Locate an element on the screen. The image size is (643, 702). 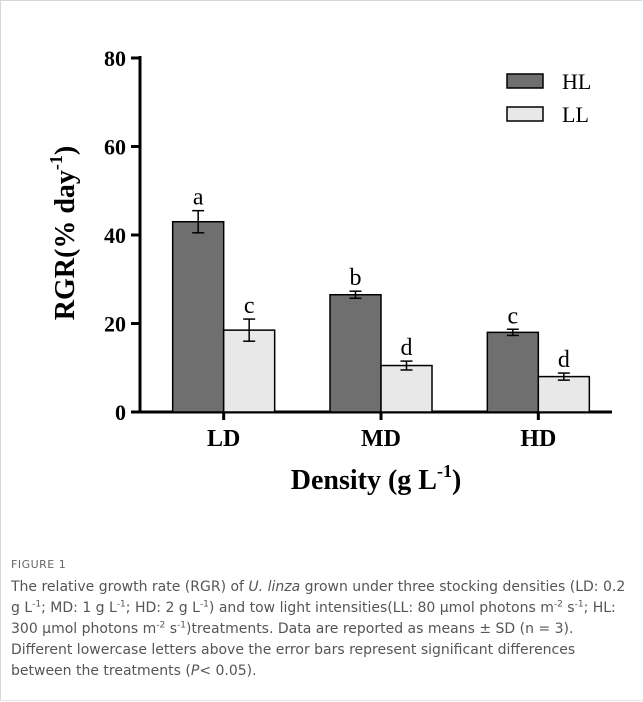
significance-letter: b is located at coordinates (356, 278).